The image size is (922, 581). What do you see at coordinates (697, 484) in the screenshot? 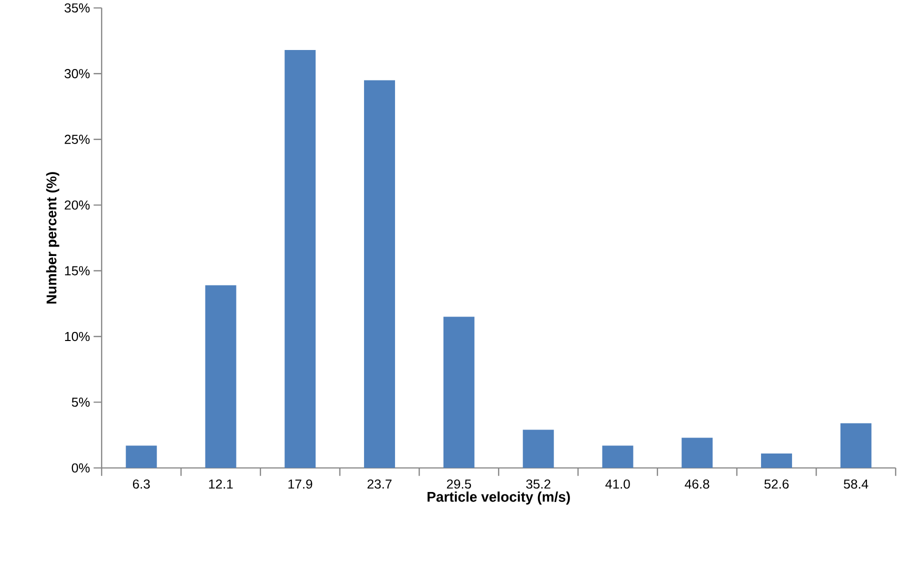
I see `x-tick-label: 46.8` at bounding box center [697, 484].